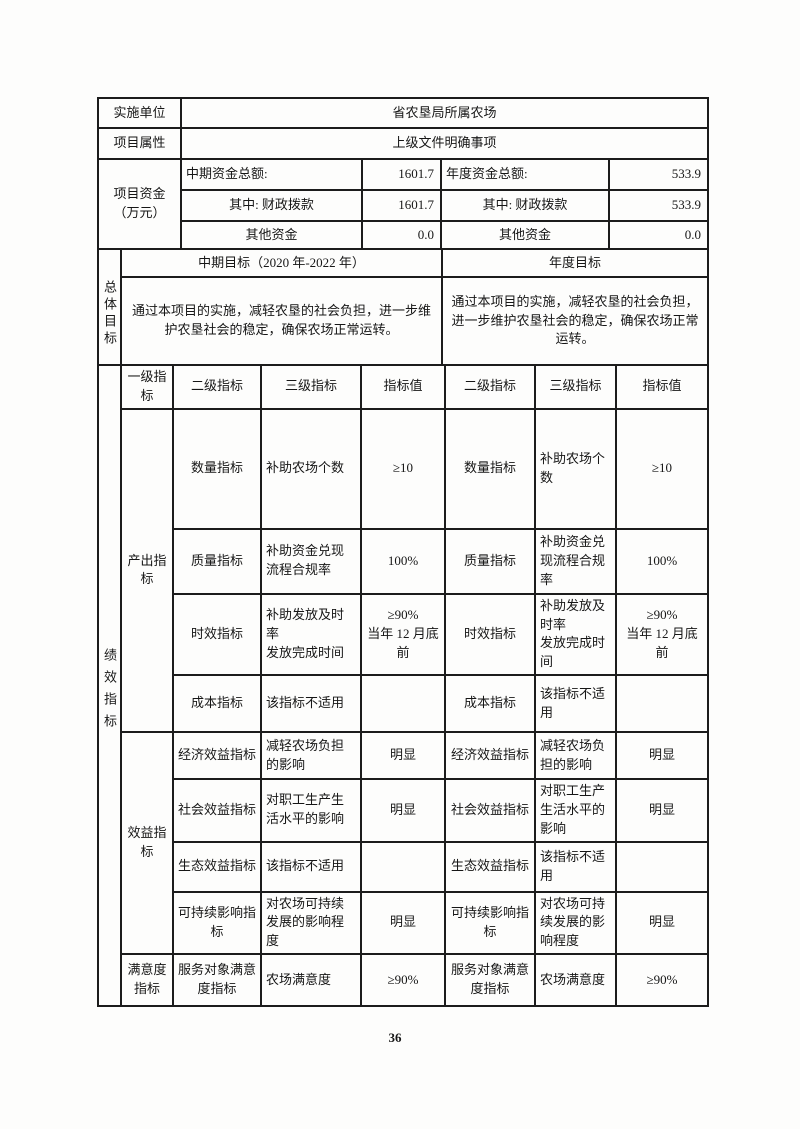  Describe the element at coordinates (658, 235) in the screenshot. I see `year-other-value: 0.0` at that location.